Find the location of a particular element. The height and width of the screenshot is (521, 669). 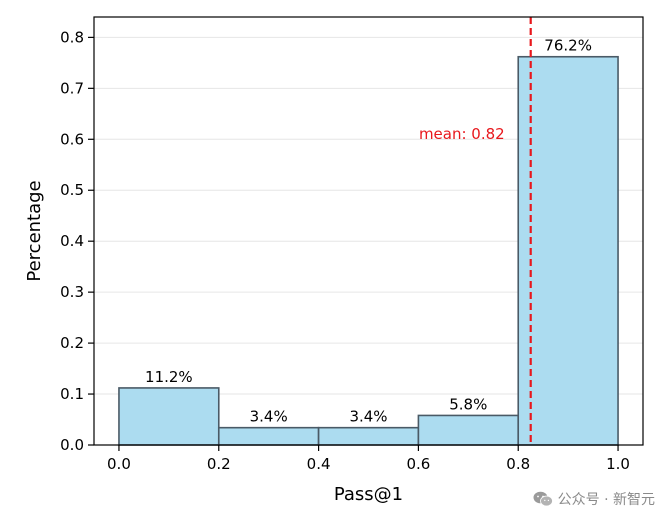

x-tick-label-1: 0.2 is located at coordinates (219, 464).